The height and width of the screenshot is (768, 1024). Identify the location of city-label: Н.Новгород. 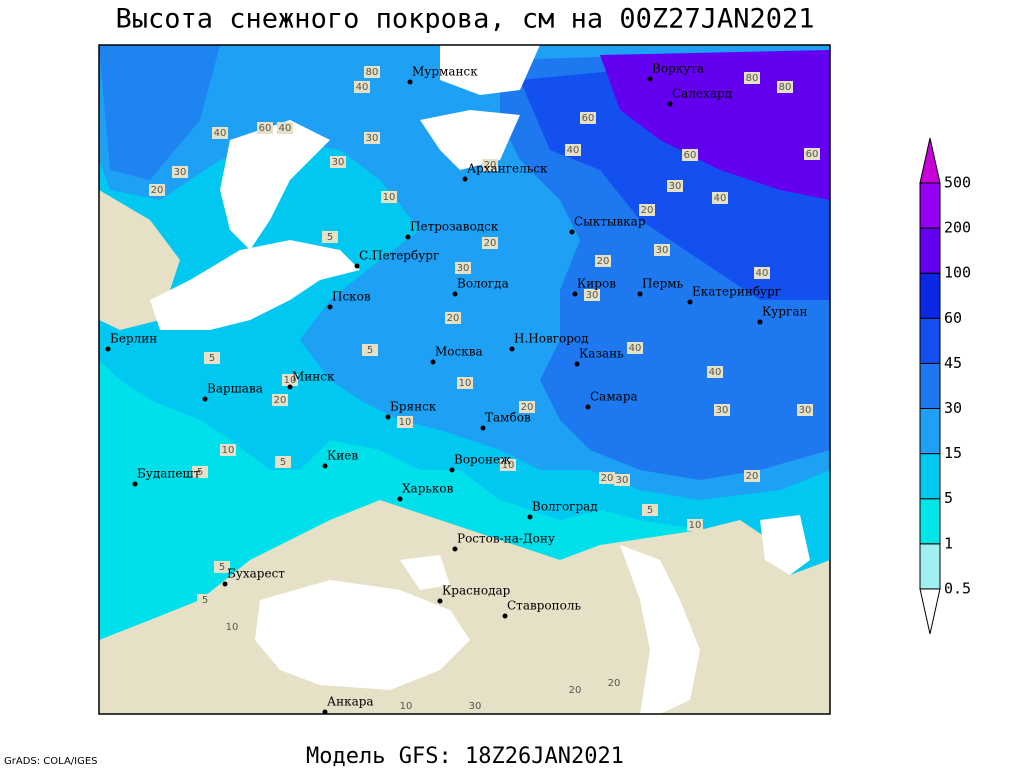
(551, 339).